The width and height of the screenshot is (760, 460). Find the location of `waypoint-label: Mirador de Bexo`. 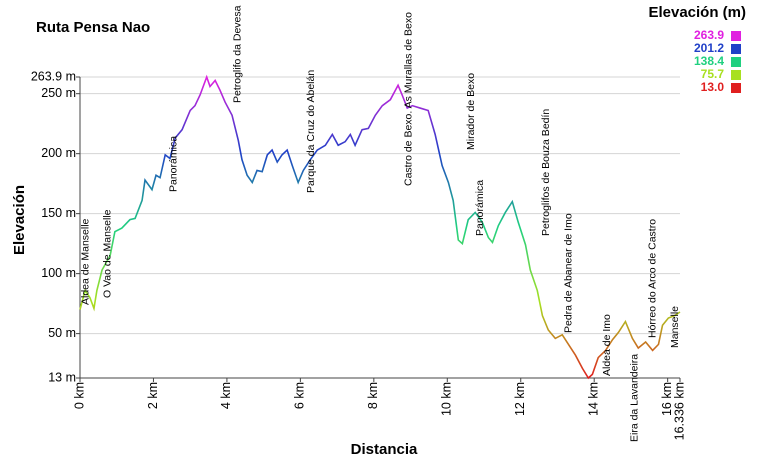

waypoint-label: Mirador de Bexo is located at coordinates (471, 111).